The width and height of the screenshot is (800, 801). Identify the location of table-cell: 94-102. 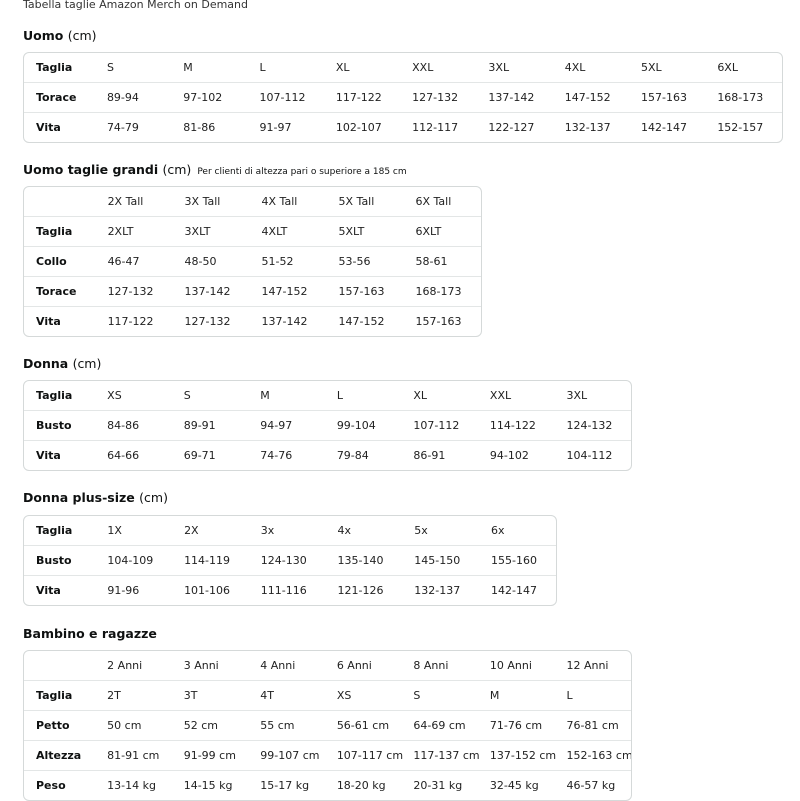
(509, 455).